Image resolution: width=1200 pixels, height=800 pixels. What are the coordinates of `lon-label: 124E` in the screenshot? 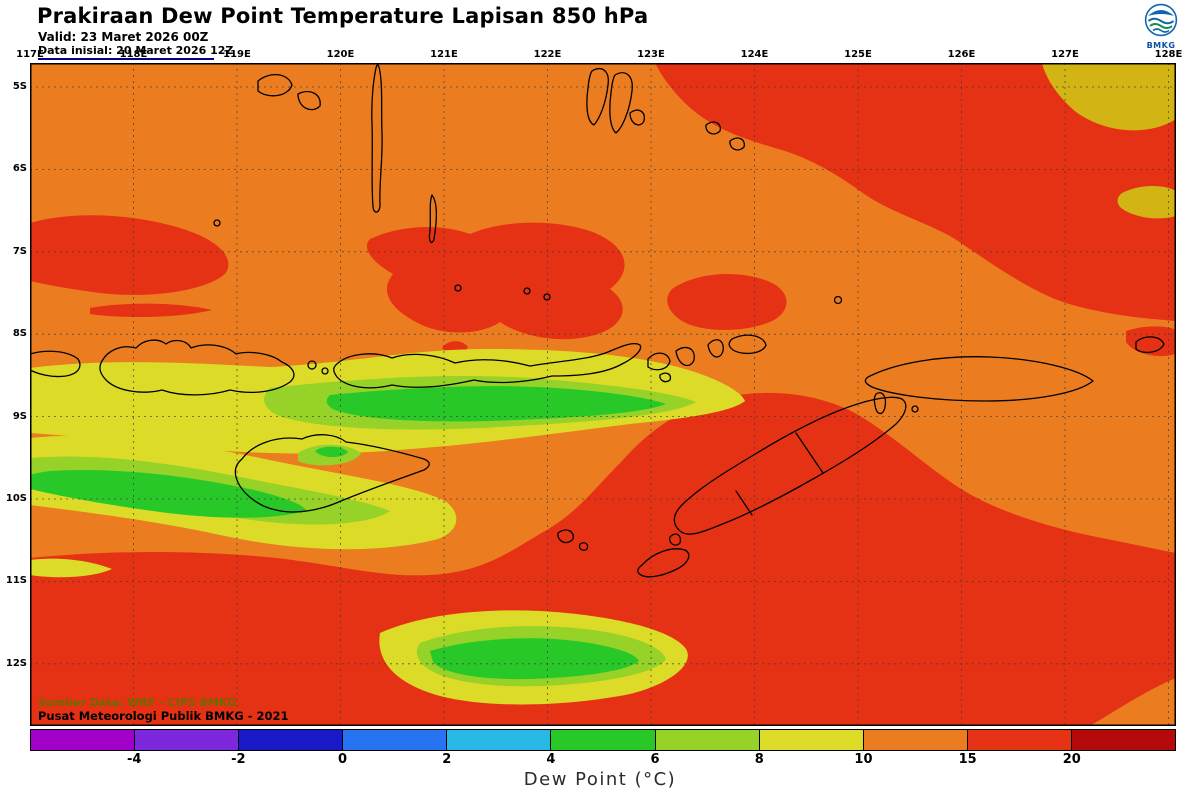 It's located at (754, 54).